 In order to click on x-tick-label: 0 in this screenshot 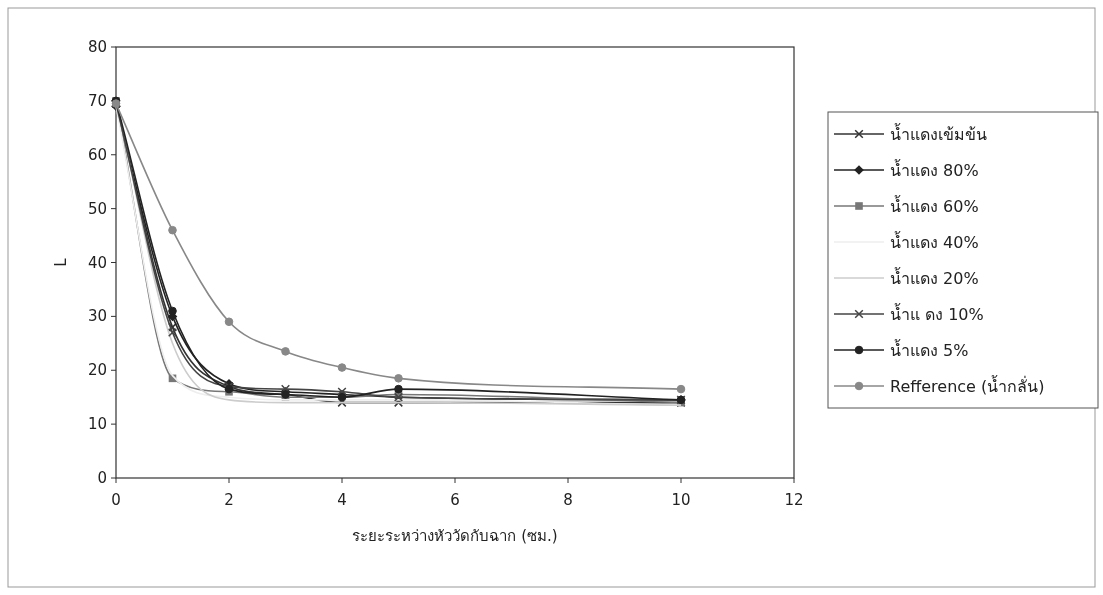, I will do `click(116, 500)`.